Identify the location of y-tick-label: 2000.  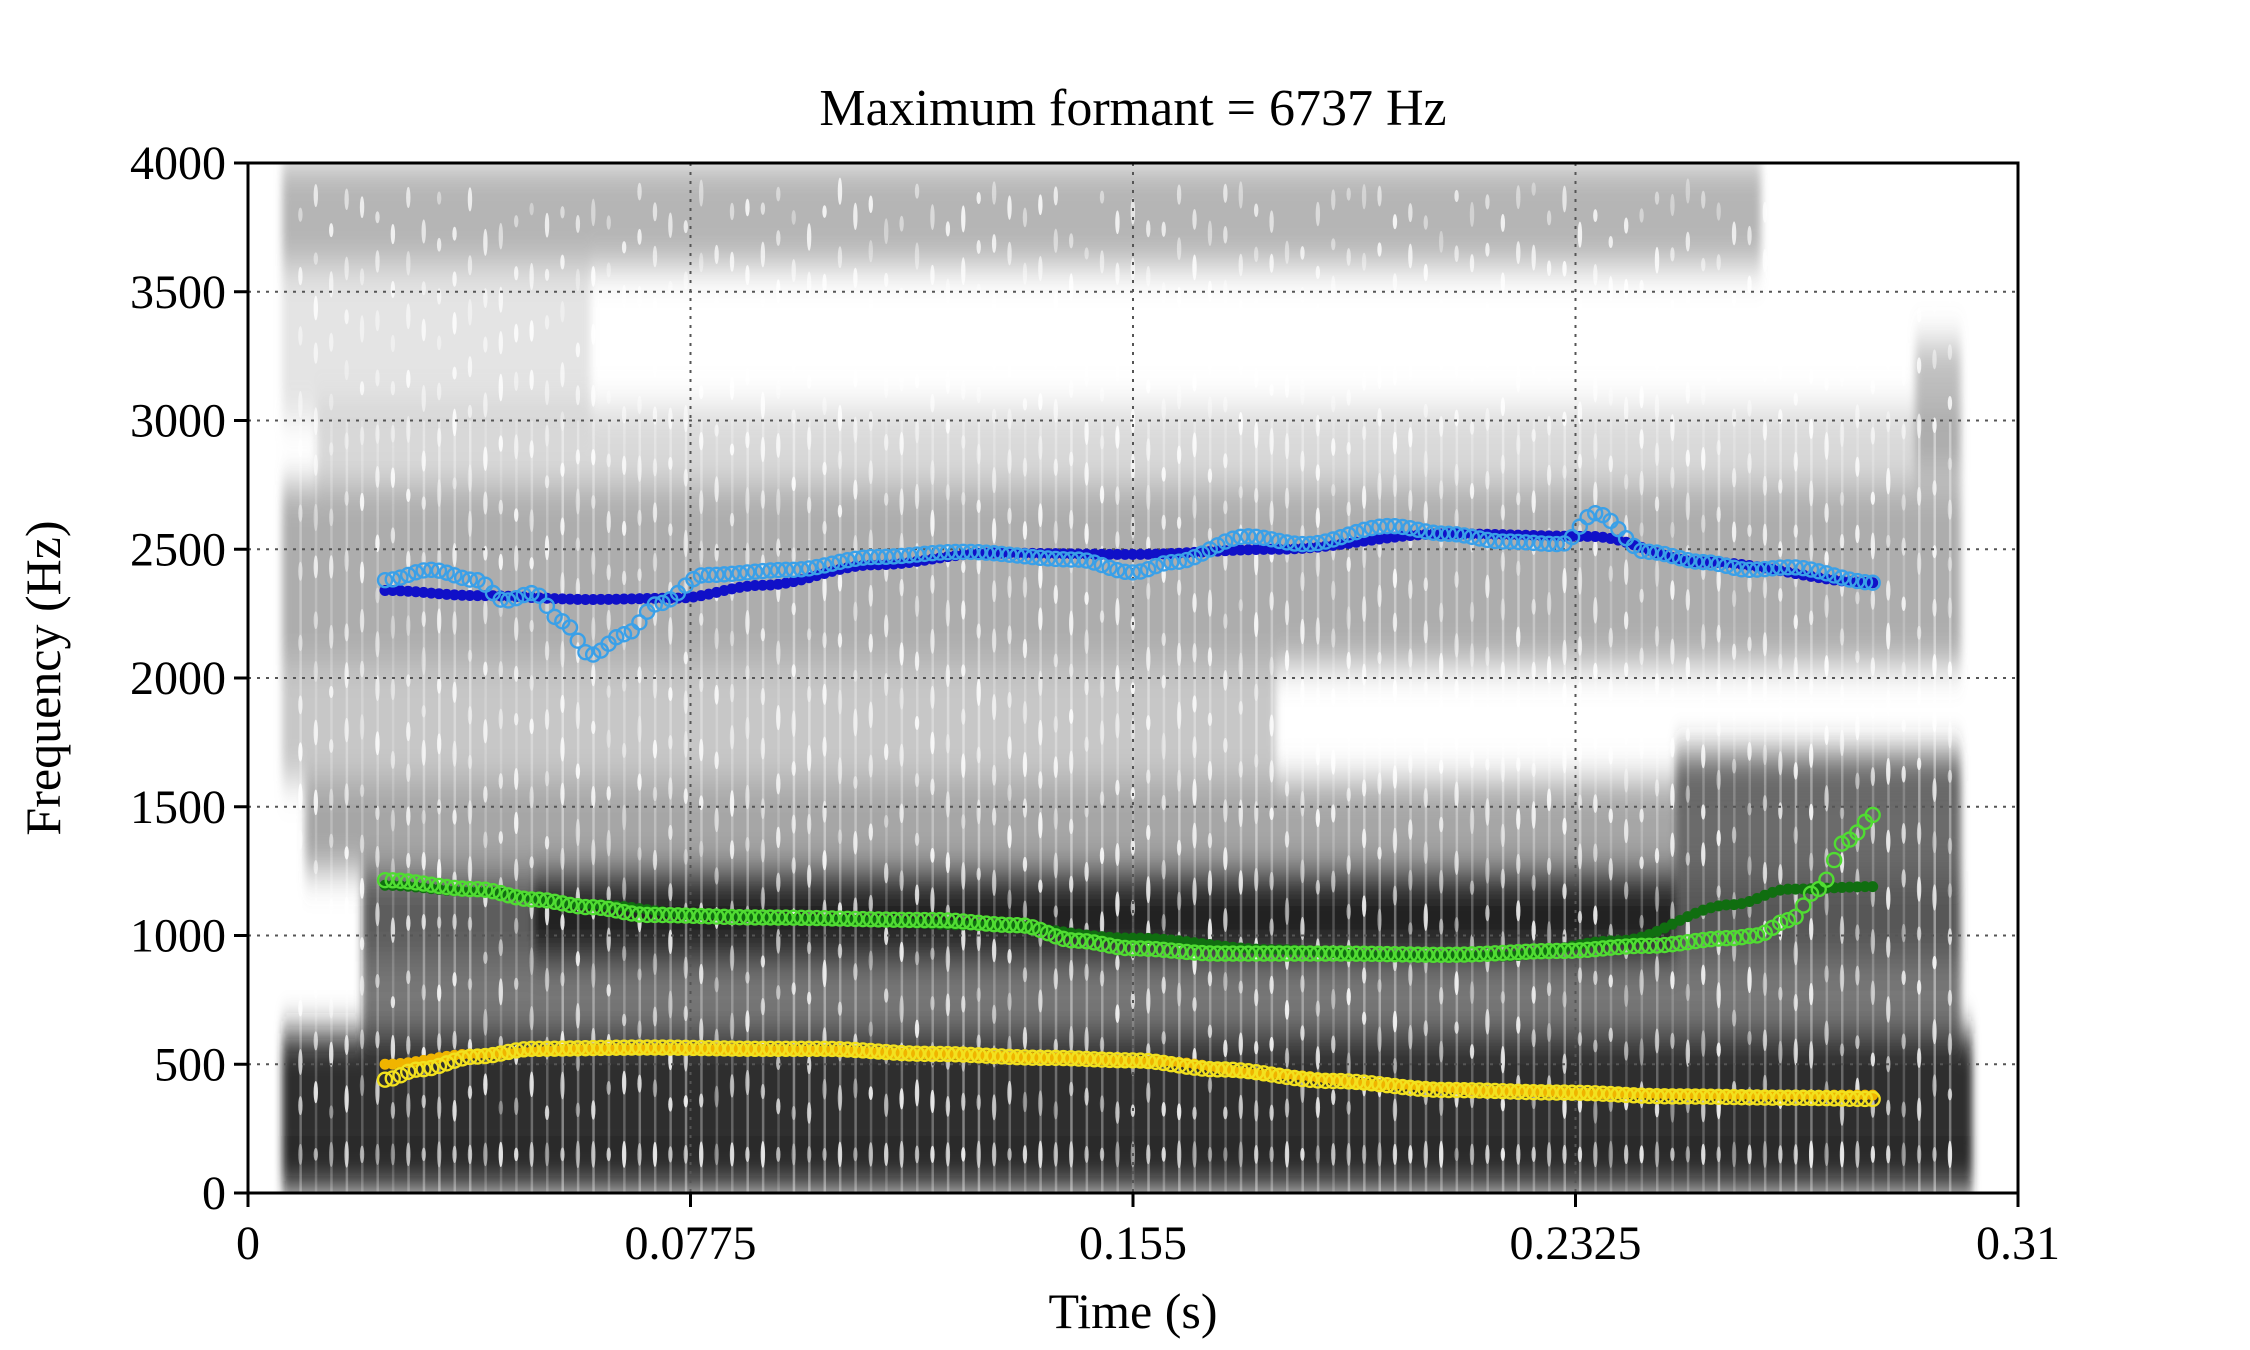
(178, 678).